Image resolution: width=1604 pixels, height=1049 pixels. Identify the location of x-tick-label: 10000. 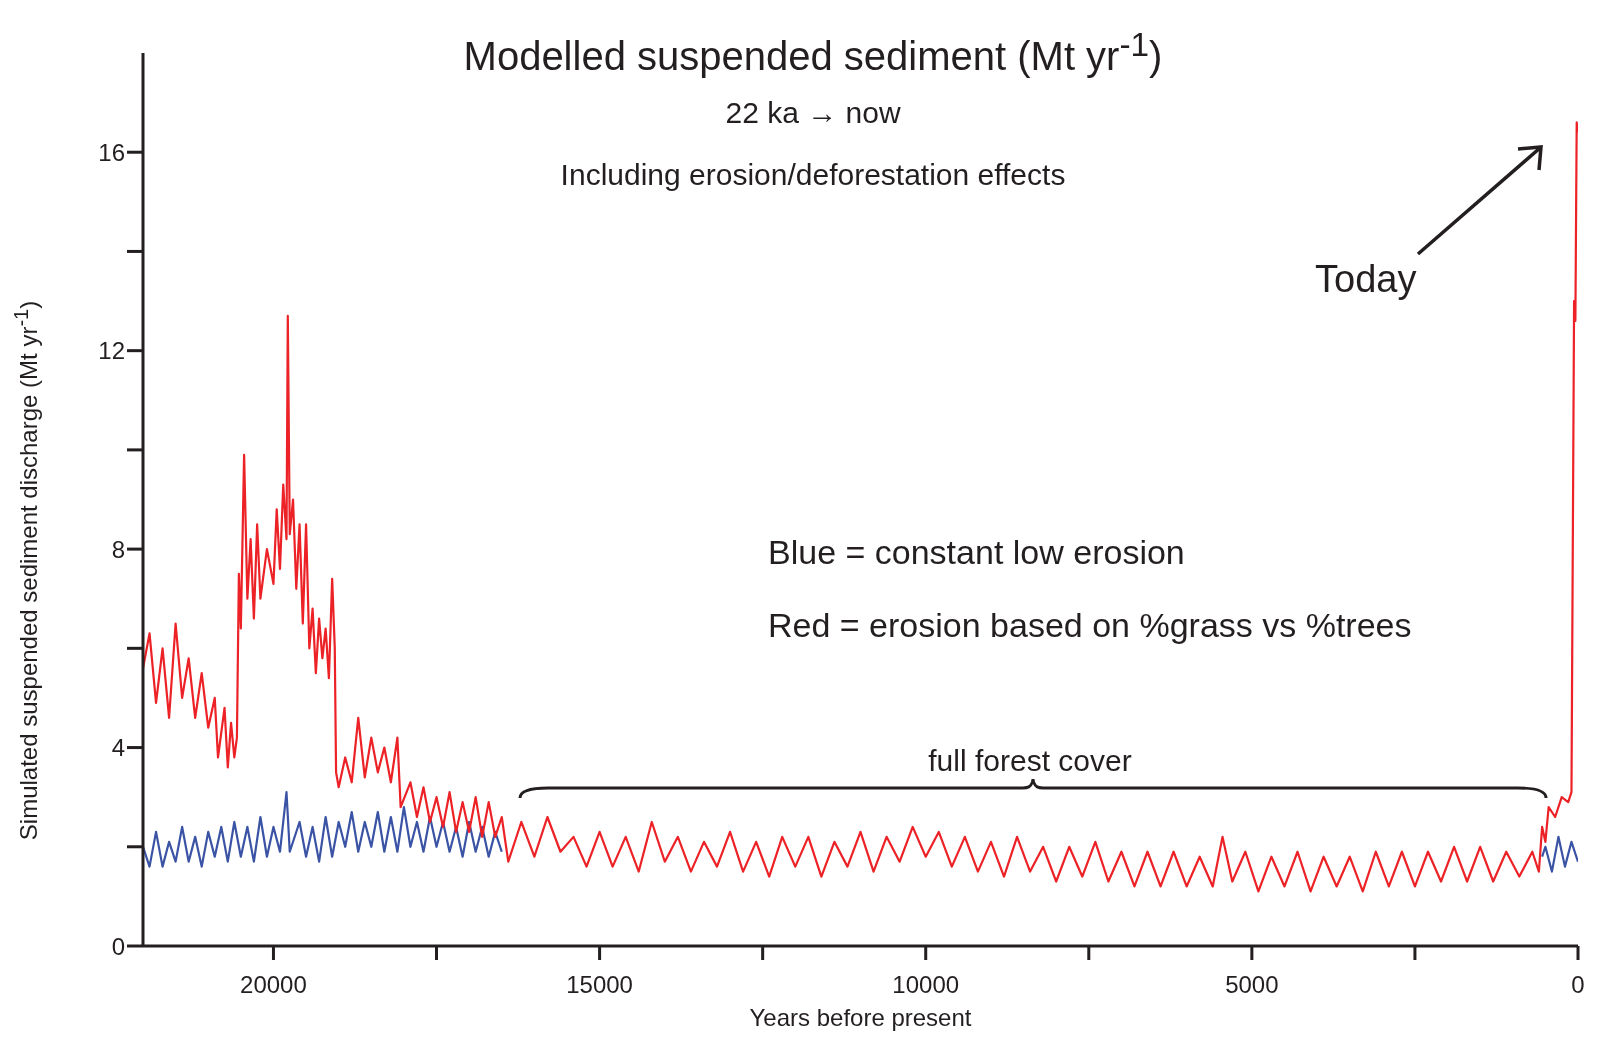
(926, 985).